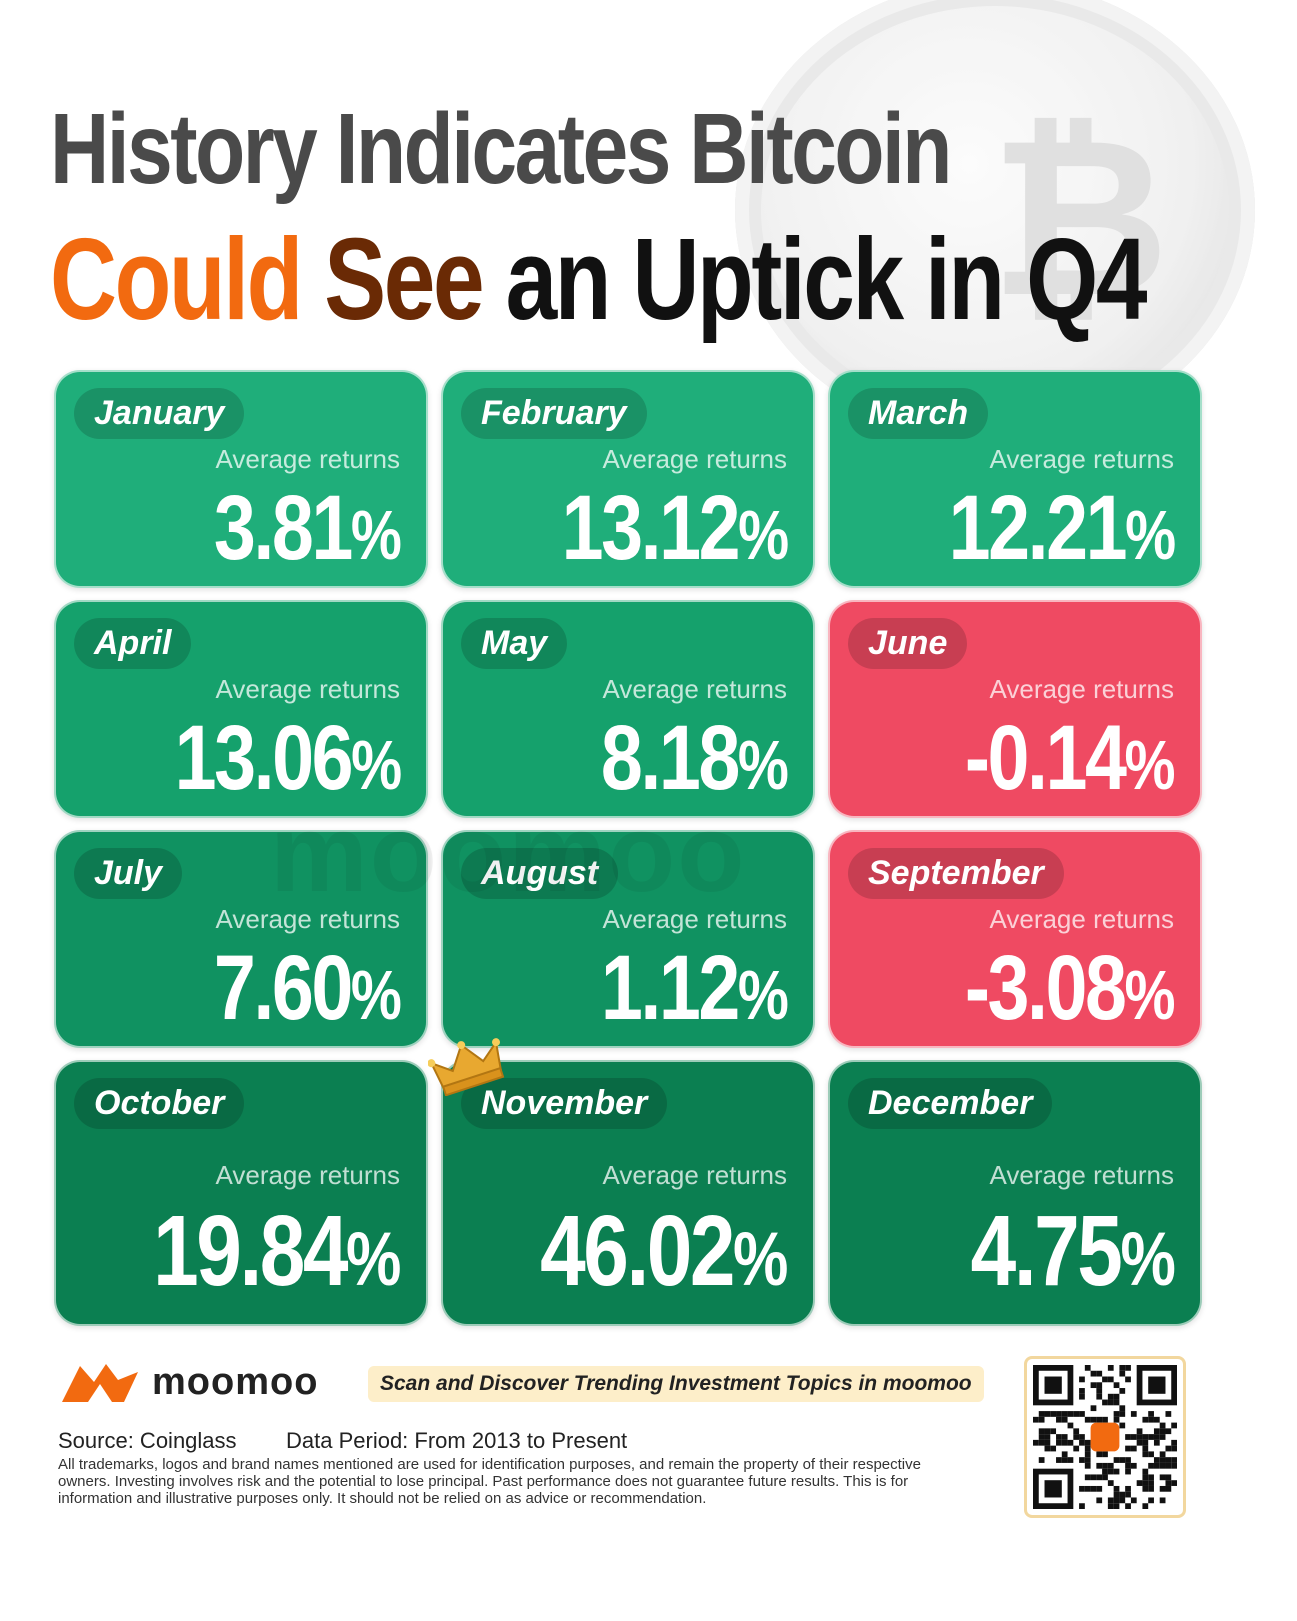  Describe the element at coordinates (457, 1440) in the screenshot. I see `data-period-text: Data Period: From 2013 to Present` at that location.